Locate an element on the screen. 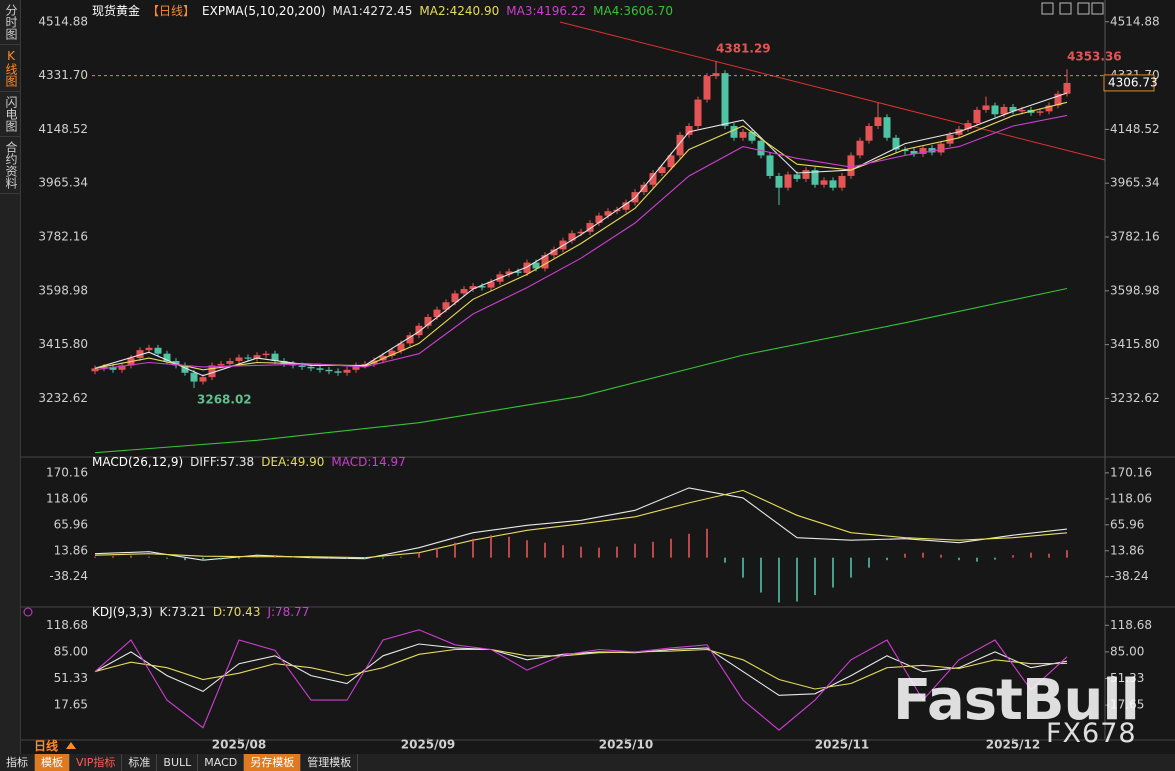  tab: 合约资料 is located at coordinates (10, 165).